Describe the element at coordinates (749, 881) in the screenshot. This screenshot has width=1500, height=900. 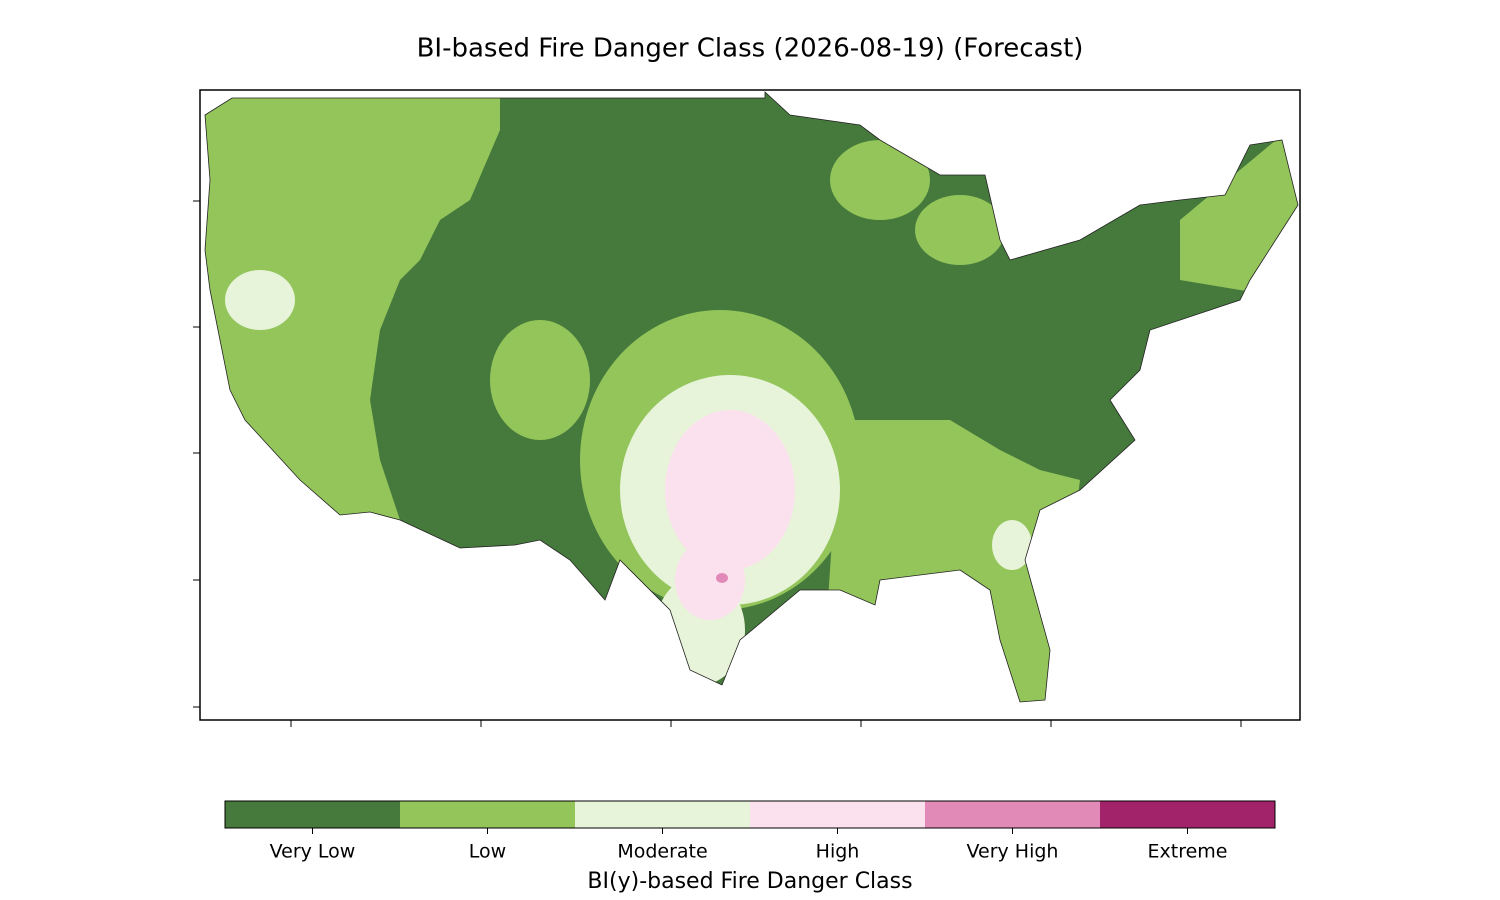
I see `colorbar-title: BI(y)-based Fire Danger Class` at that location.